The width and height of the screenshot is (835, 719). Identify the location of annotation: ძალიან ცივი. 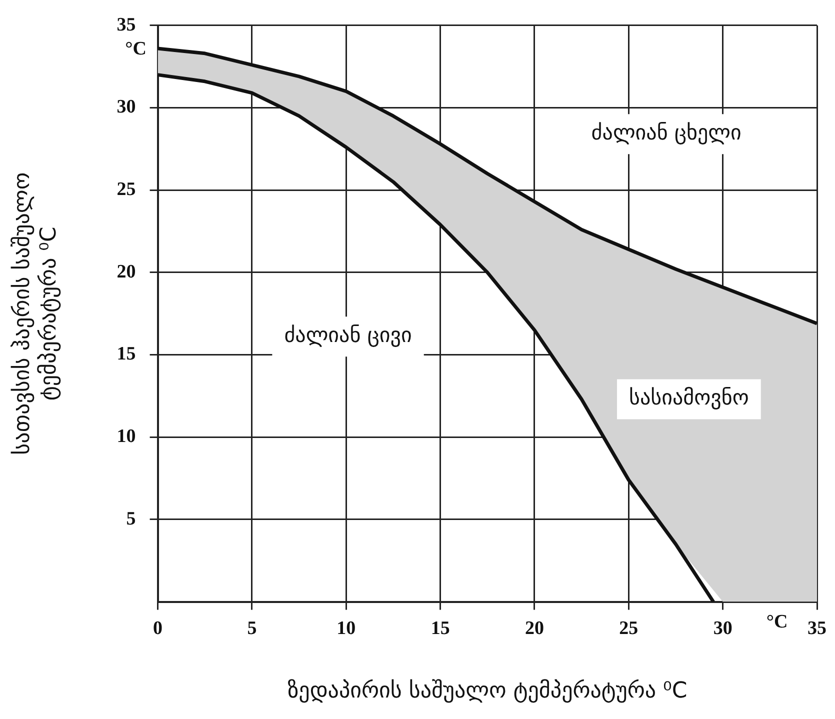
(348, 335).